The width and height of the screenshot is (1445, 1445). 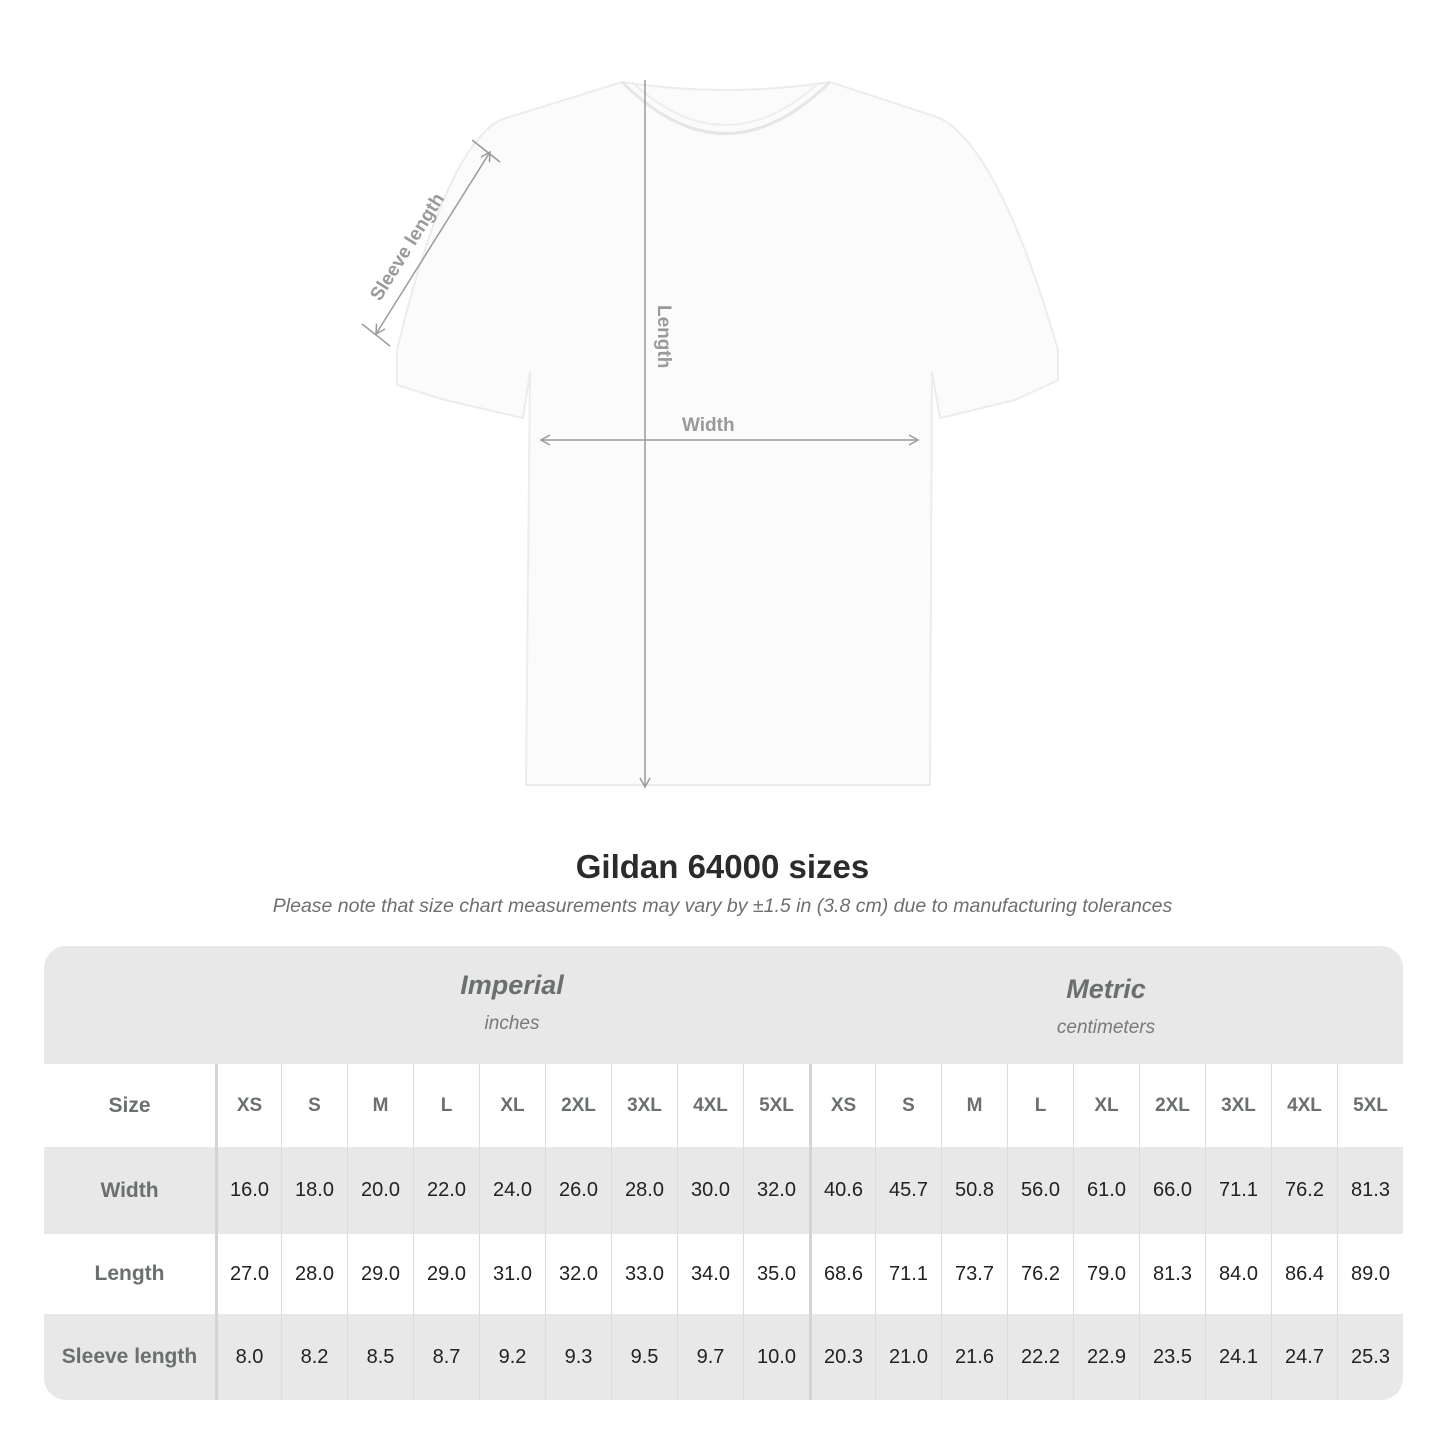 What do you see at coordinates (1172, 1357) in the screenshot?
I see `table-cell-metric: 23.5` at bounding box center [1172, 1357].